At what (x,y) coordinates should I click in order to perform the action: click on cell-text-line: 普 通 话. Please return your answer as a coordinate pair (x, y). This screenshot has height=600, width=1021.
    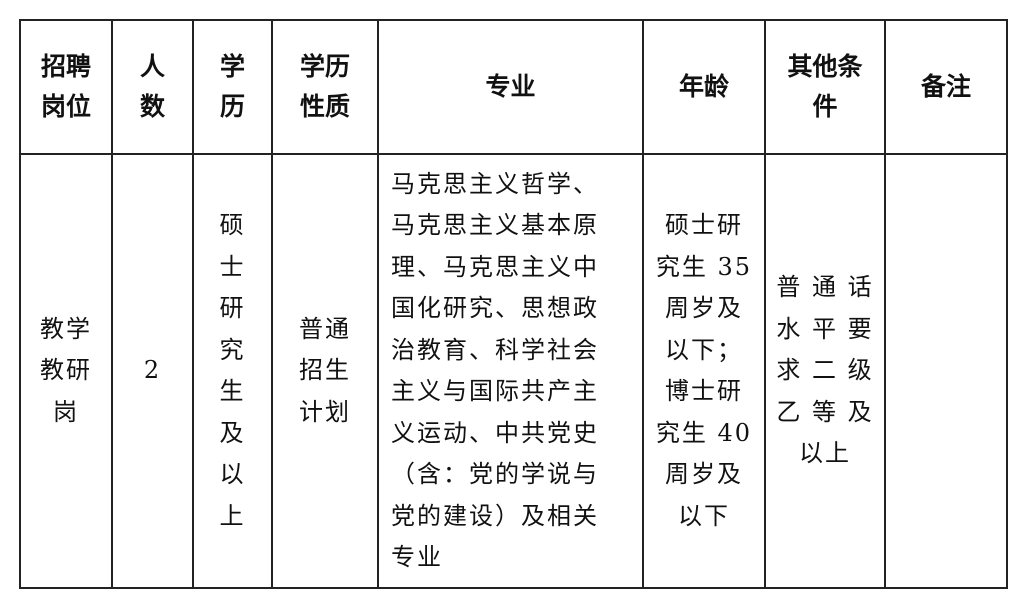
    Looking at the image, I should click on (825, 287).